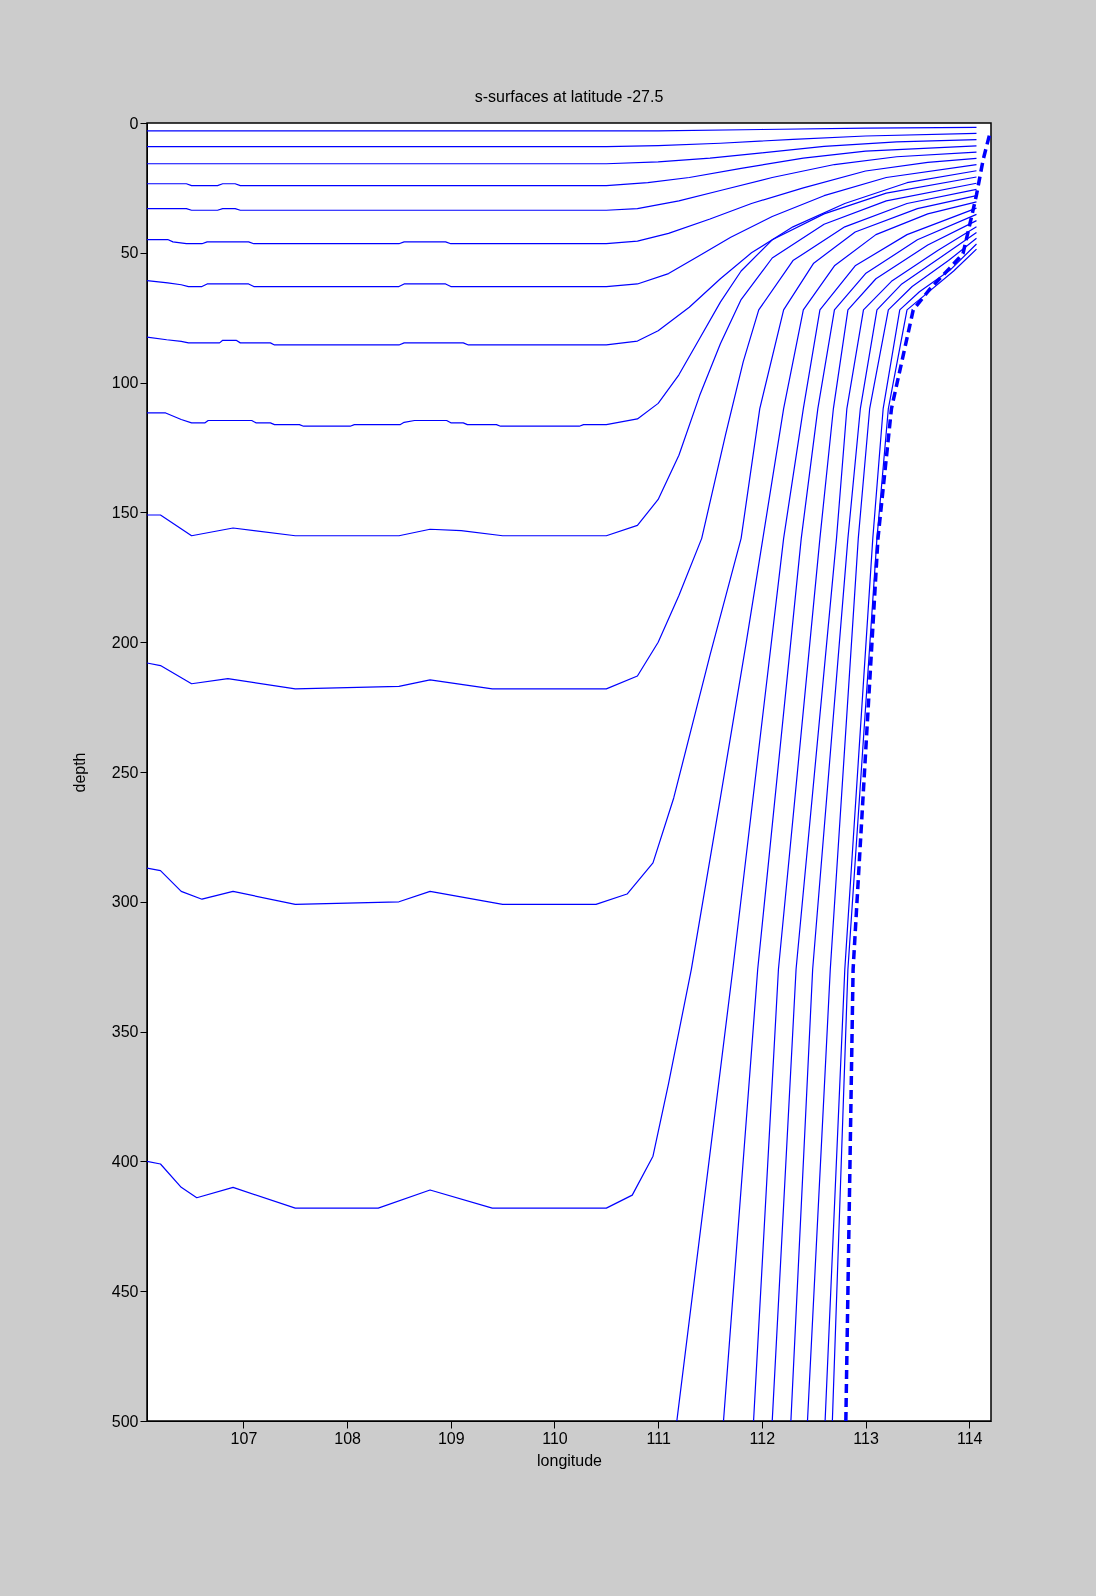  Describe the element at coordinates (125, 1421) in the screenshot. I see `y-tick-label: 500` at that location.